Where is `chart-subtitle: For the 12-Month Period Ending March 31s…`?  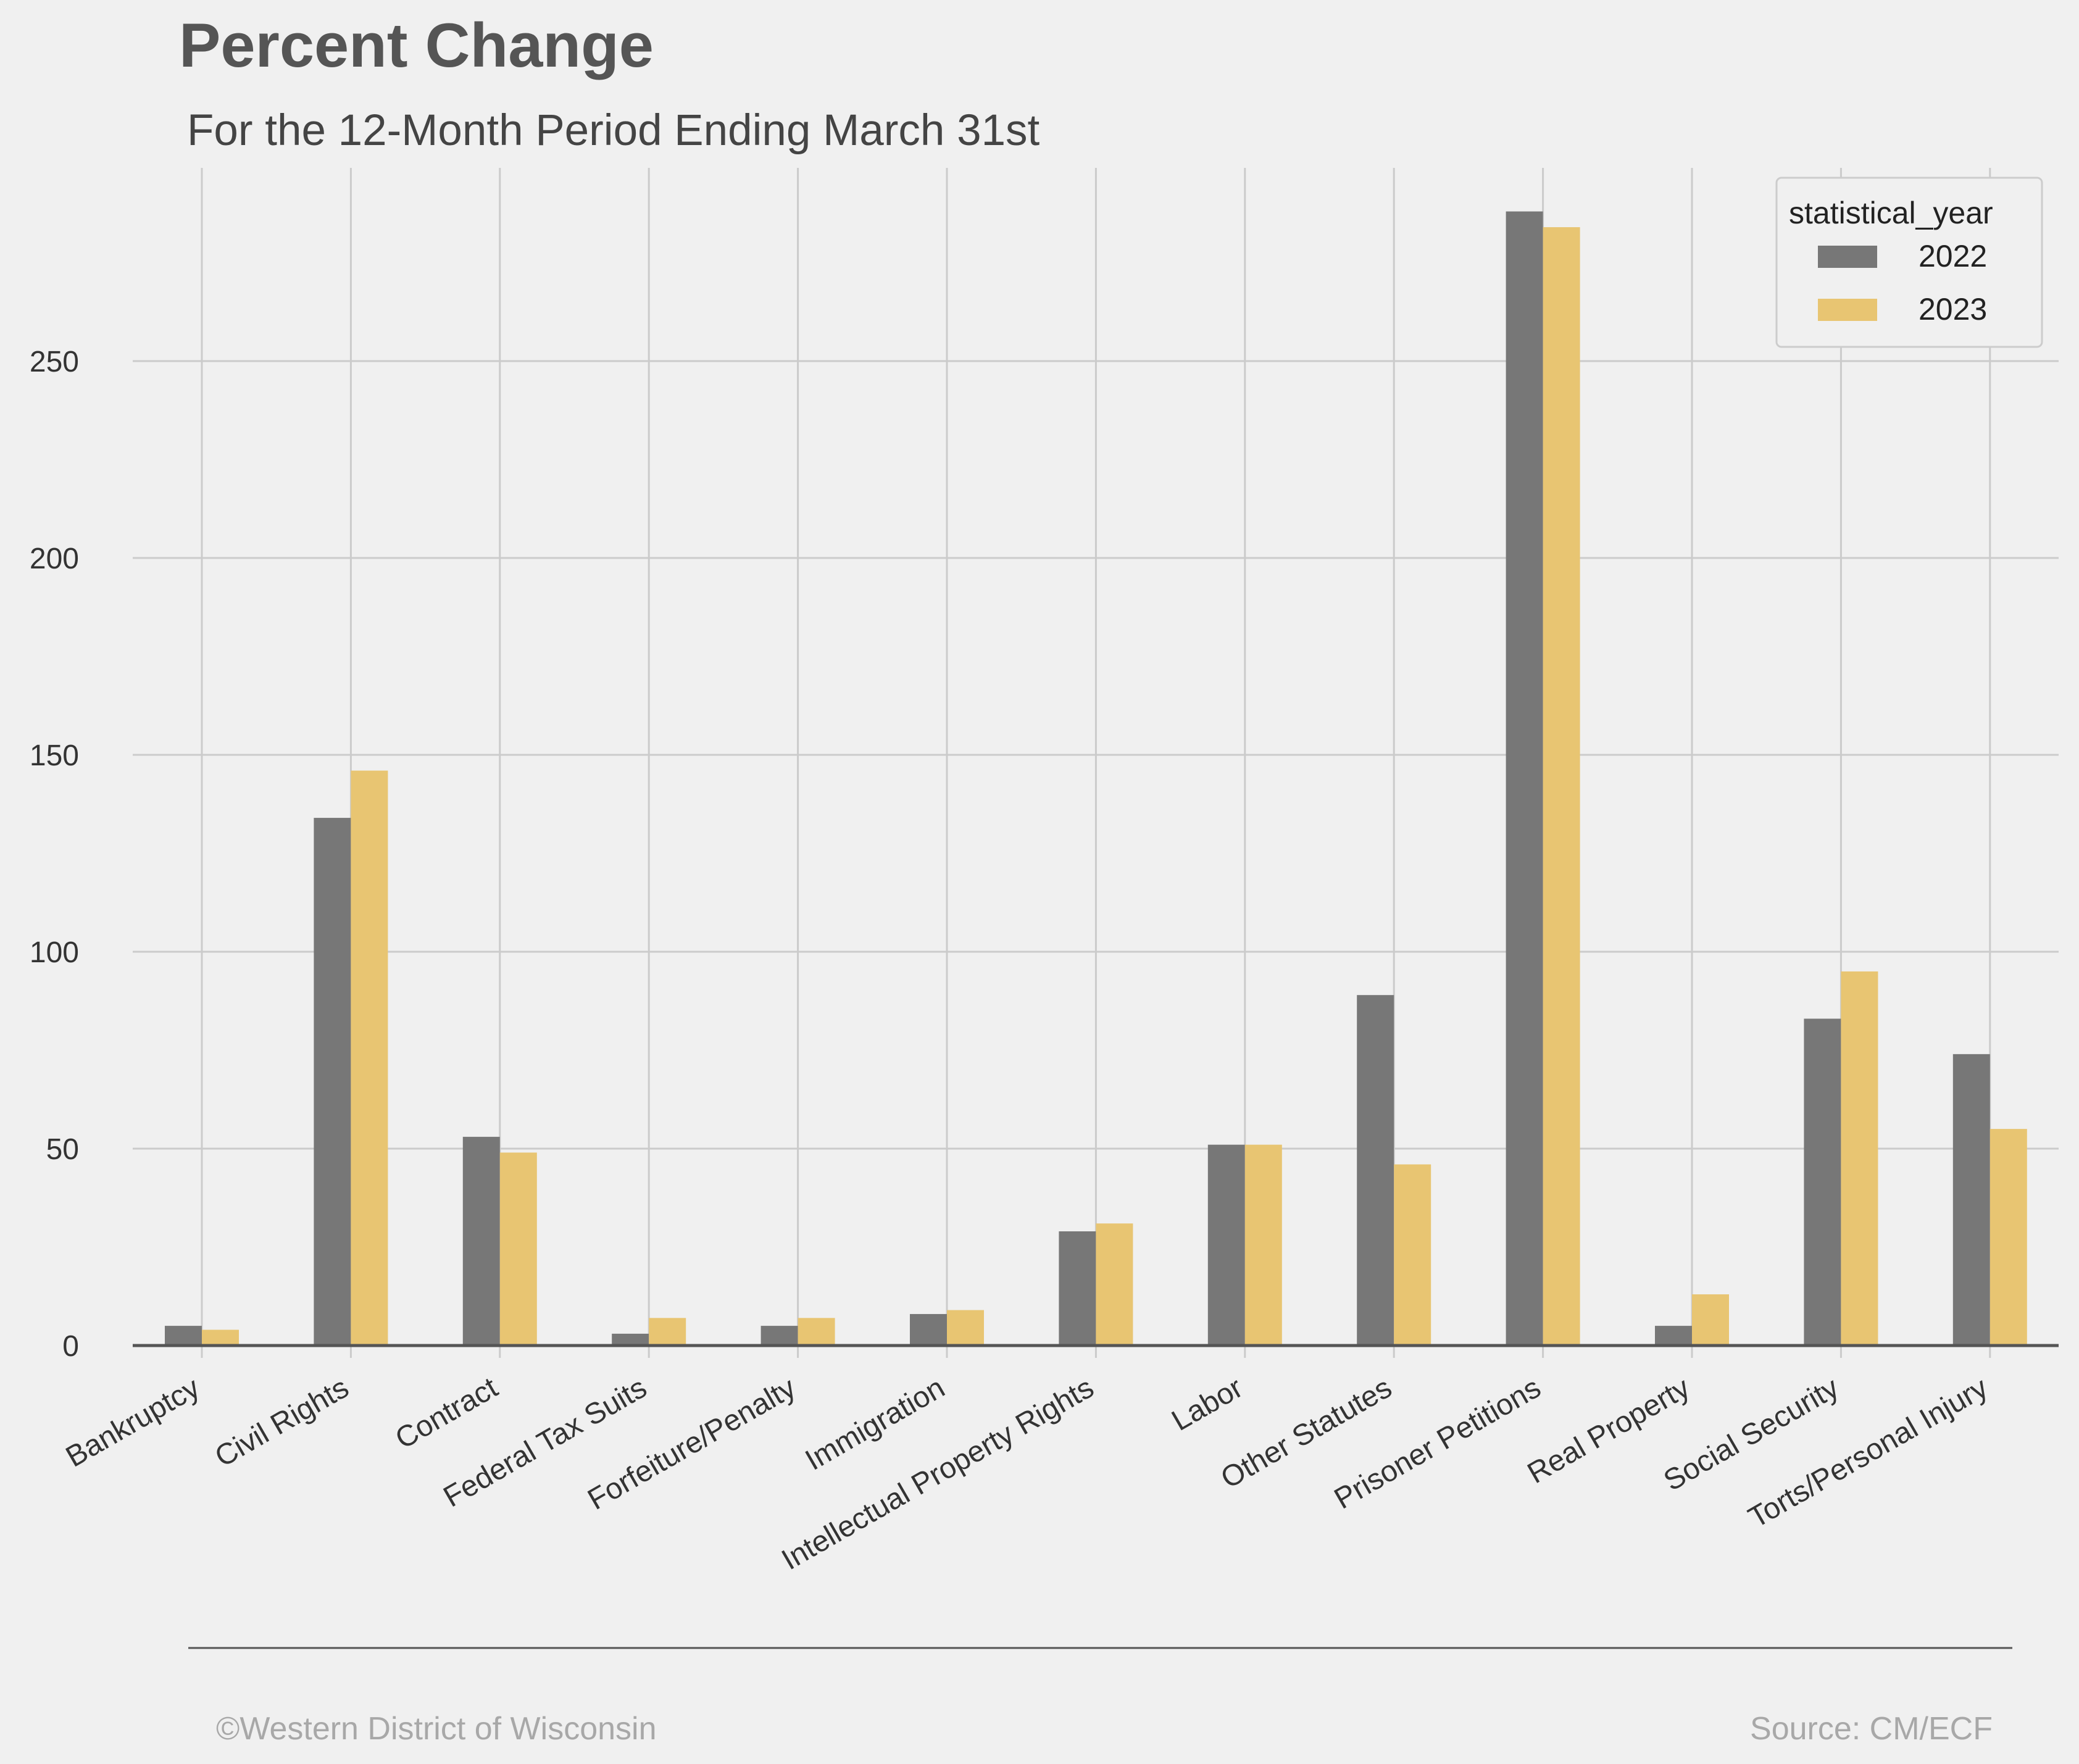
chart-subtitle: For the 12-Month Period Ending March 31s… is located at coordinates (613, 130).